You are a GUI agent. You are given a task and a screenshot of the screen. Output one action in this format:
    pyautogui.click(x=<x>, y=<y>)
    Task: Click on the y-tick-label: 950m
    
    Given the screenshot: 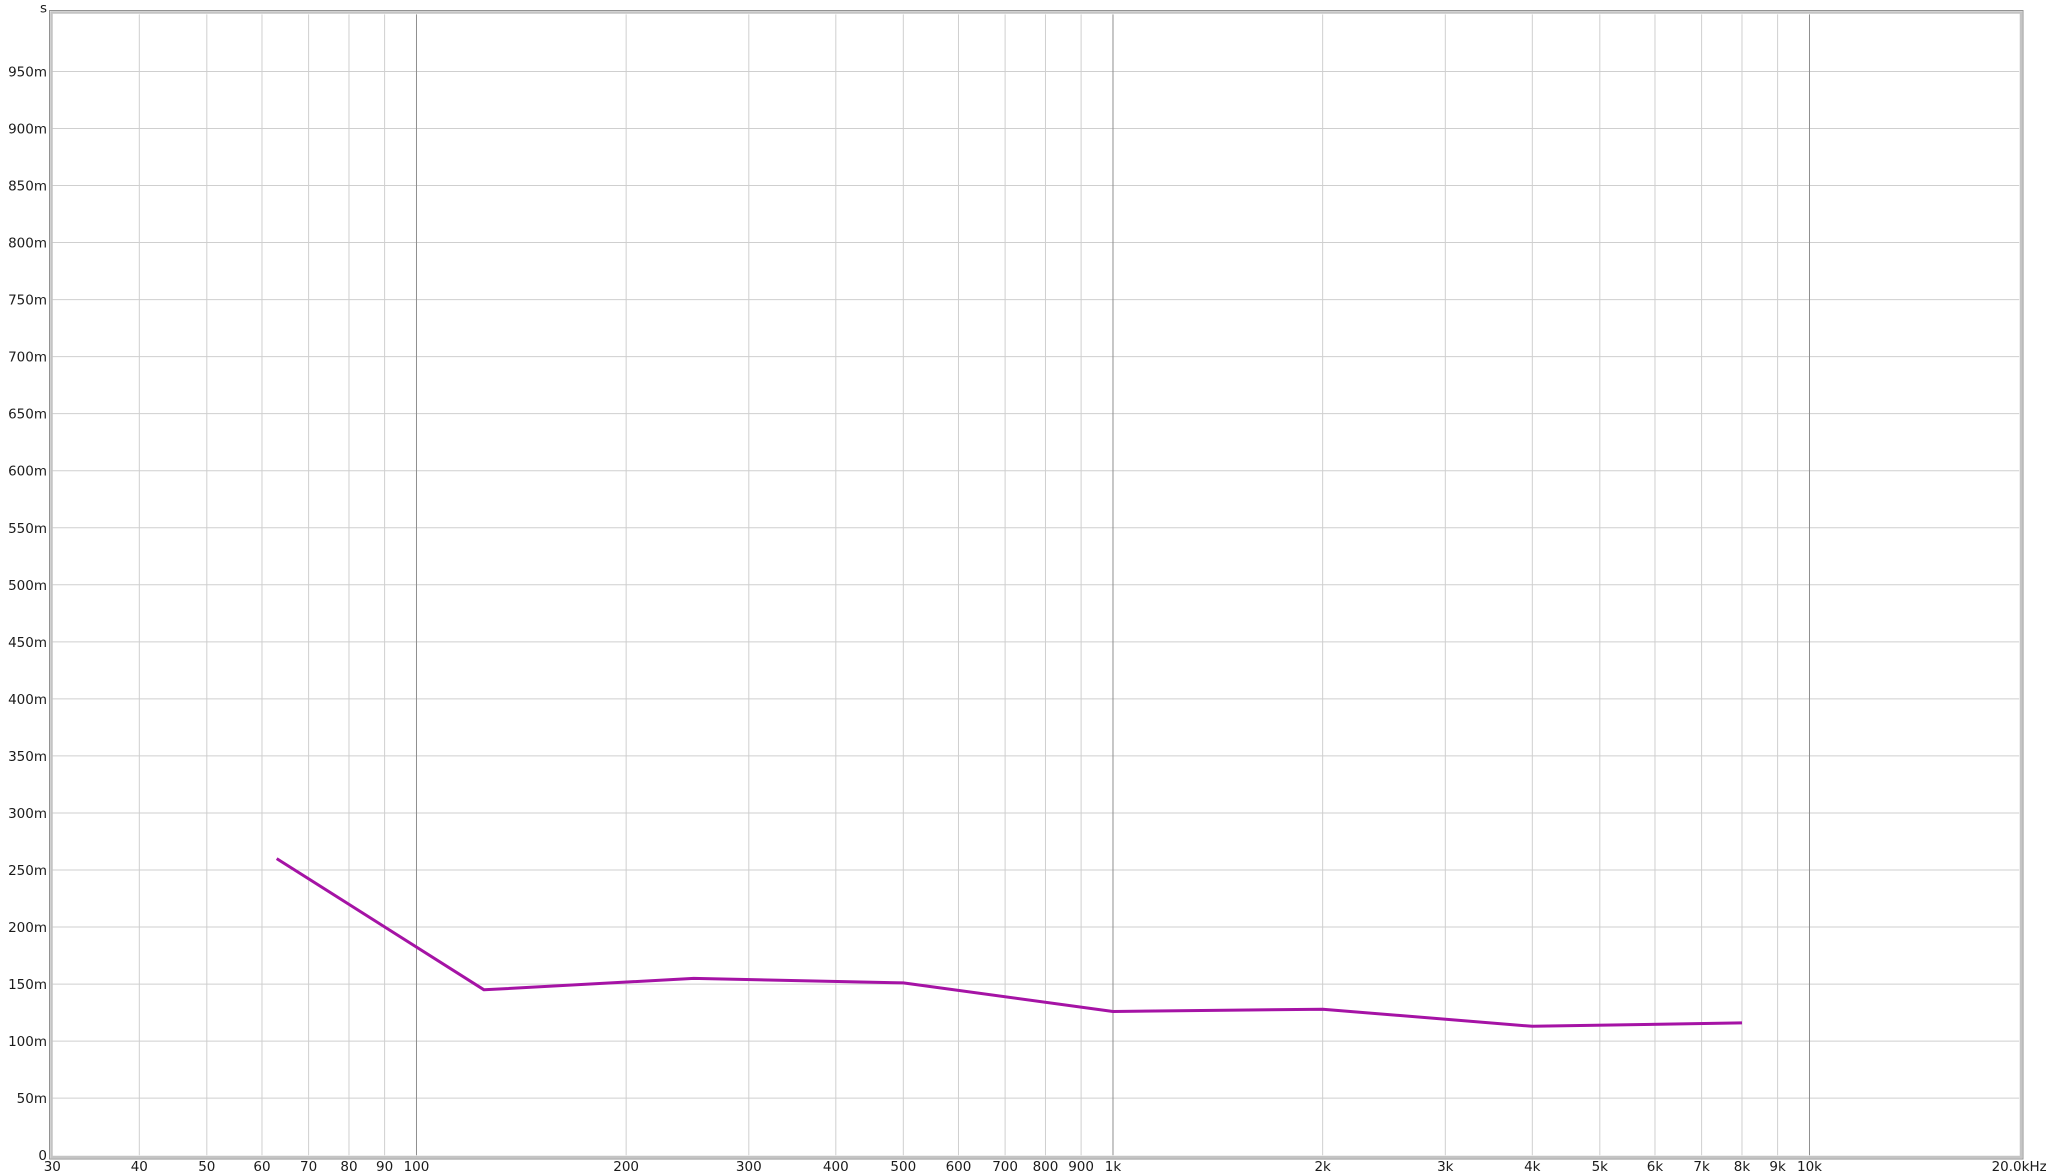 What is the action you would take?
    pyautogui.click(x=27, y=72)
    